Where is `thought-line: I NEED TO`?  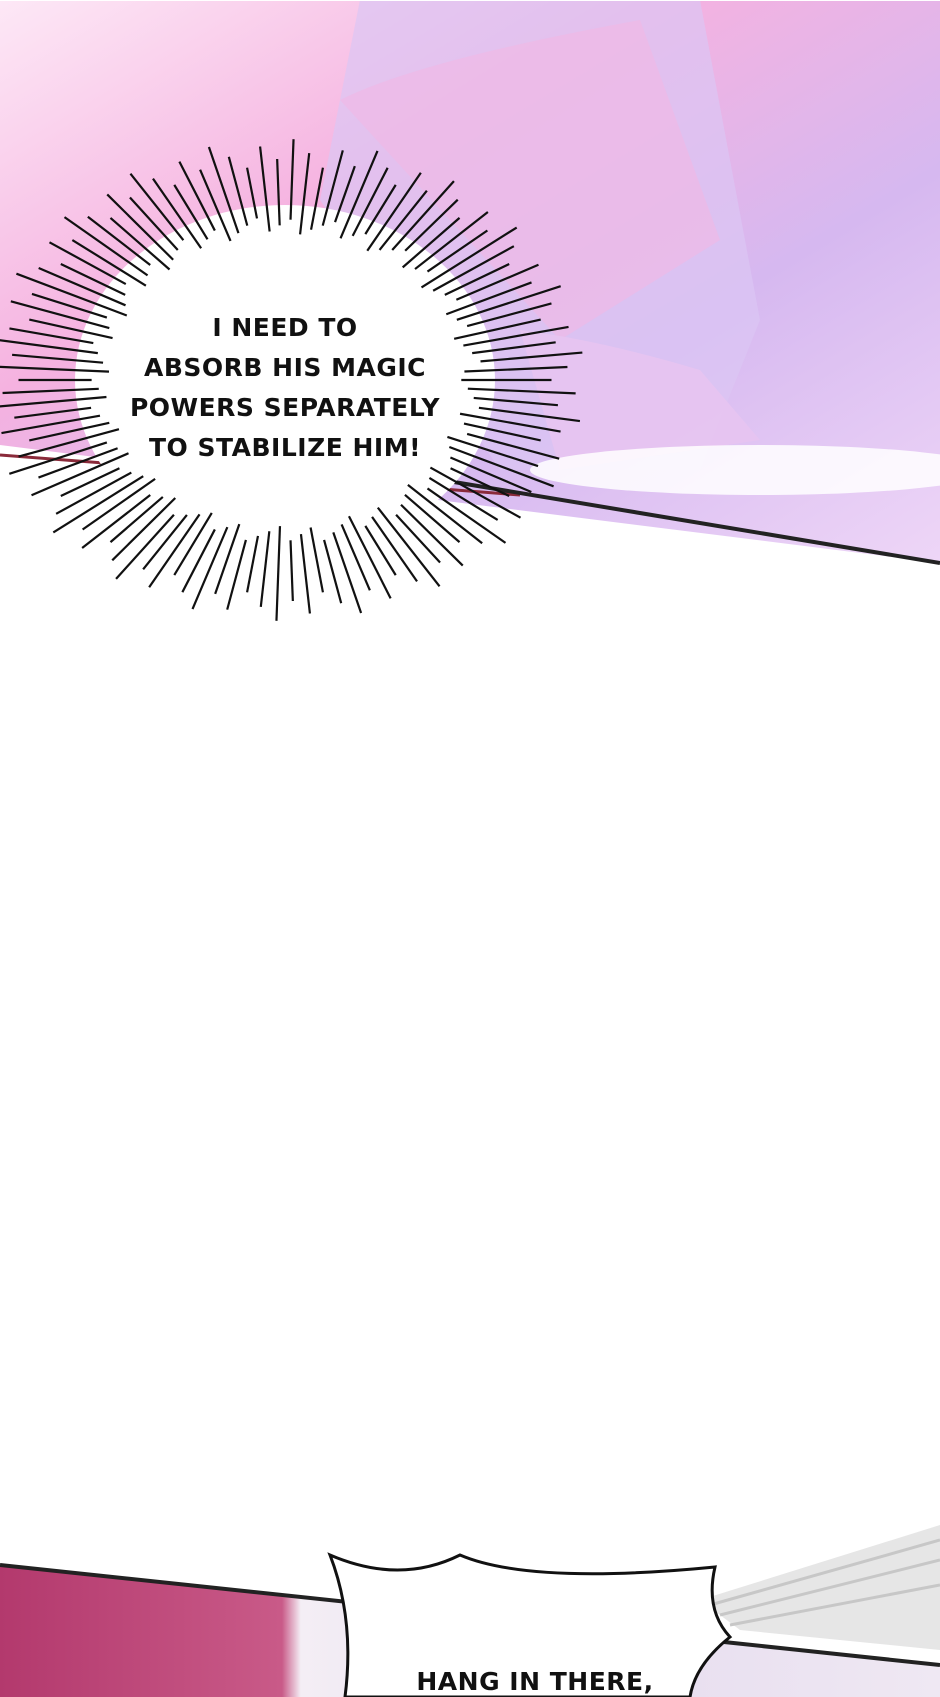 thought-line: I NEED TO is located at coordinates (285, 327).